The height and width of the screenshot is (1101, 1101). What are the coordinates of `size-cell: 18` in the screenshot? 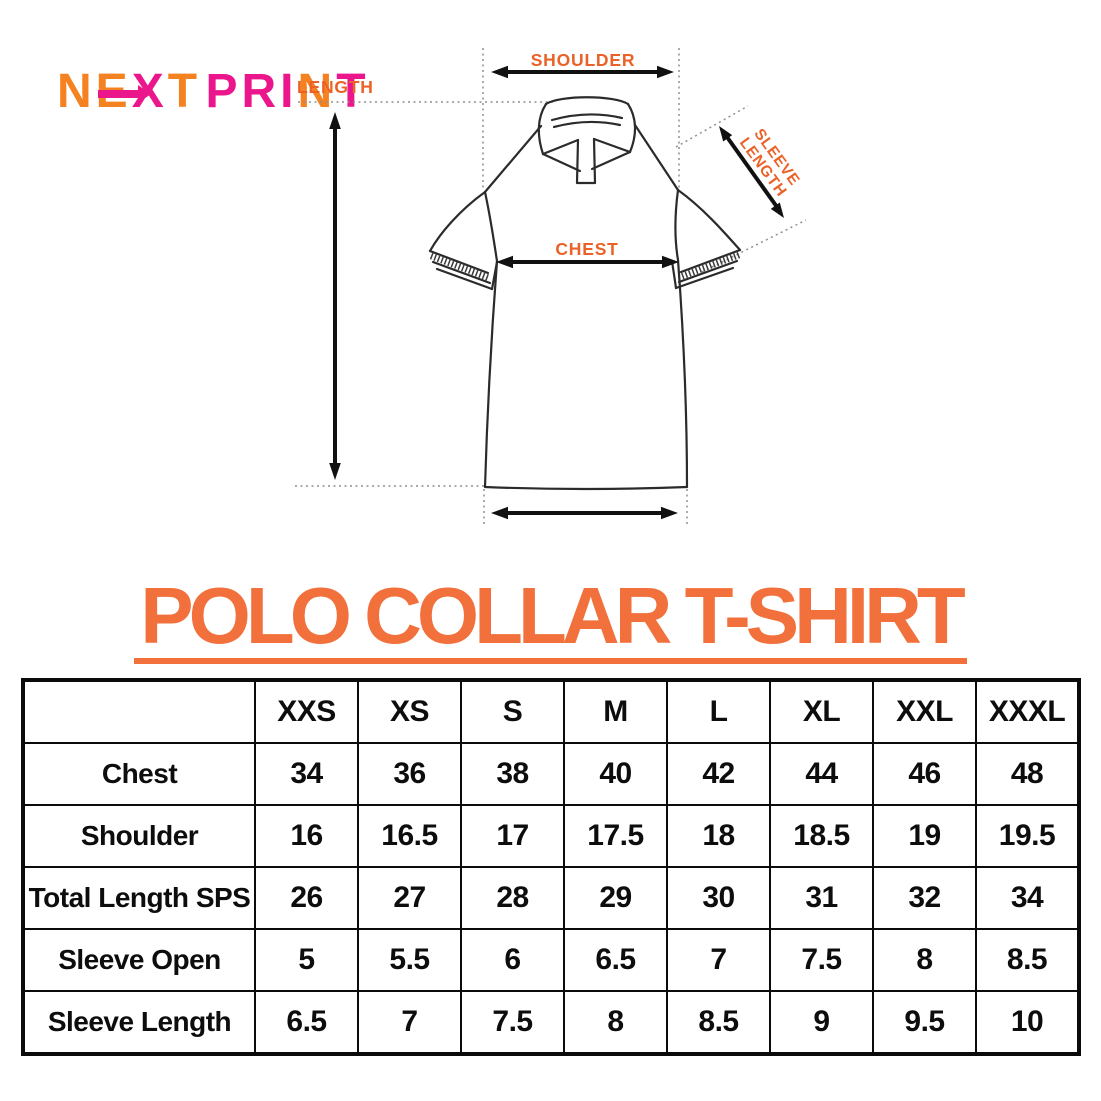 It's located at (718, 836).